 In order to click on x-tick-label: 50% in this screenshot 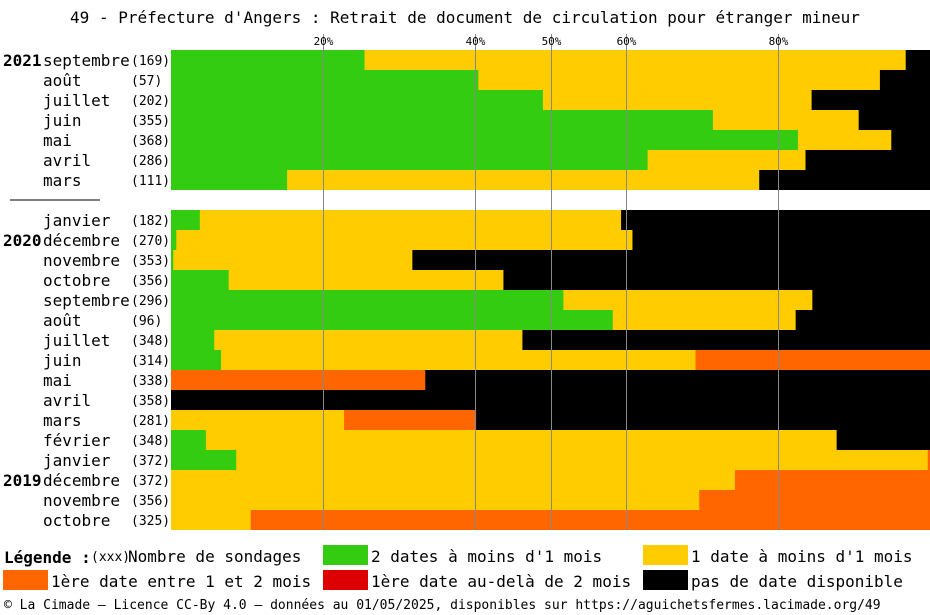, I will do `click(552, 41)`.